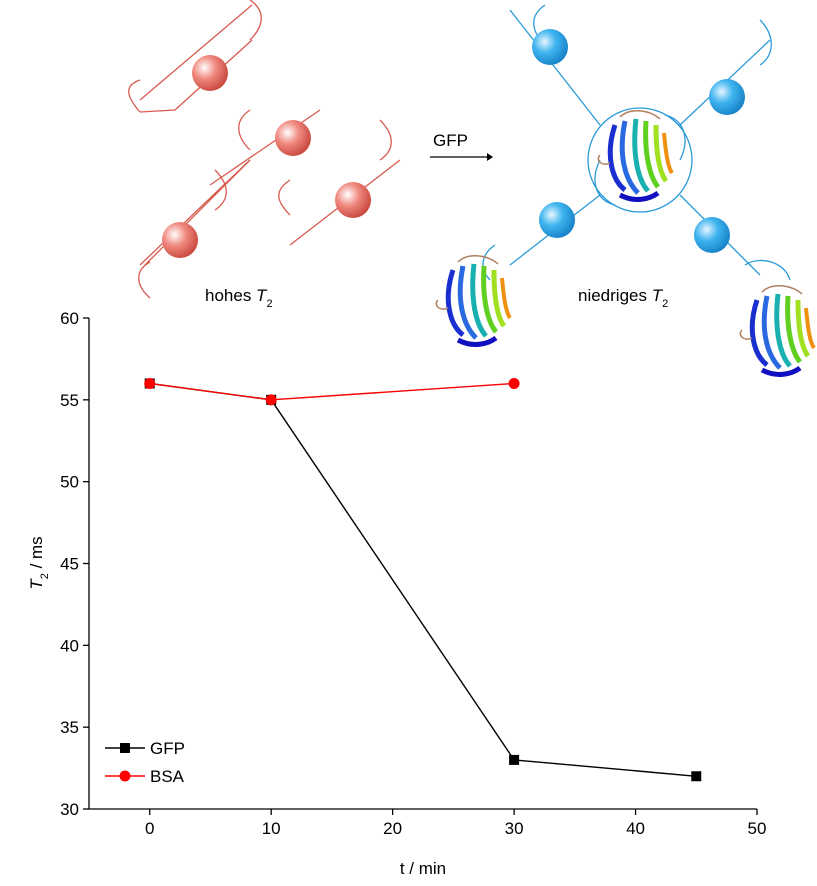 The height and width of the screenshot is (886, 817). Describe the element at coordinates (149, 828) in the screenshot. I see `x-tick-label: 0` at that location.